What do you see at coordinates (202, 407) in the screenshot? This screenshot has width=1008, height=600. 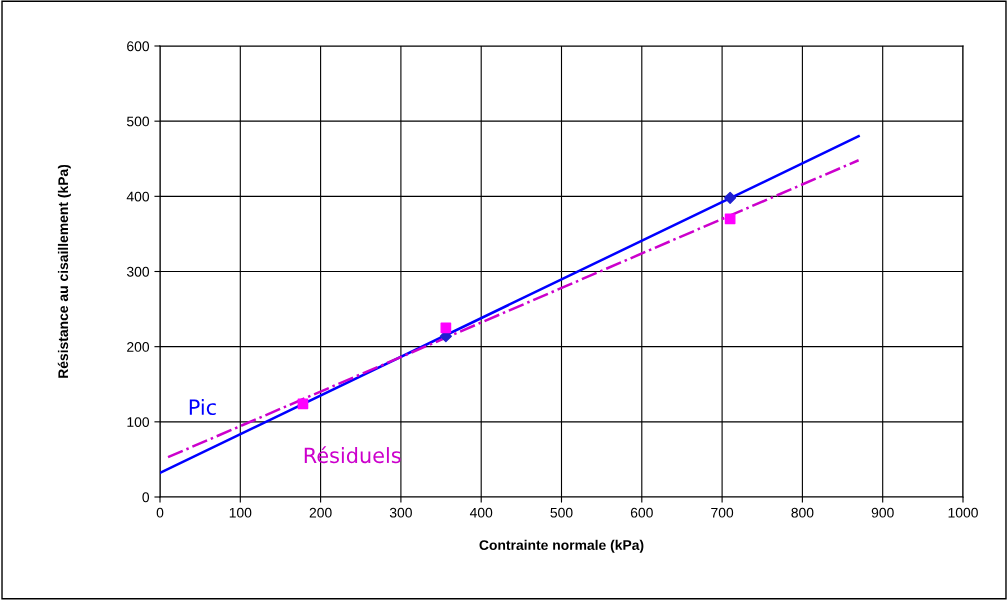 I see `series-label: Pic` at bounding box center [202, 407].